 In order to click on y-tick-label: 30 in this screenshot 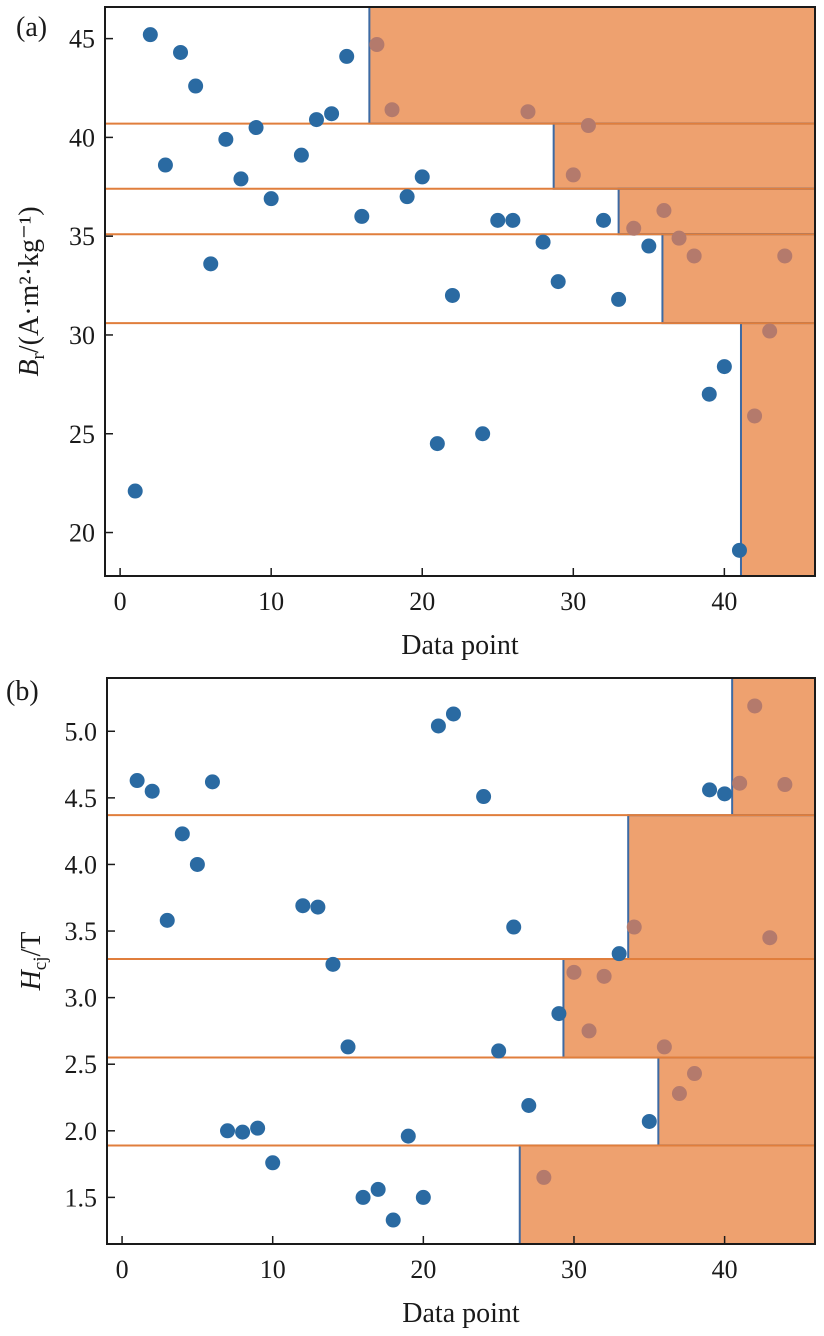, I will do `click(82, 335)`.